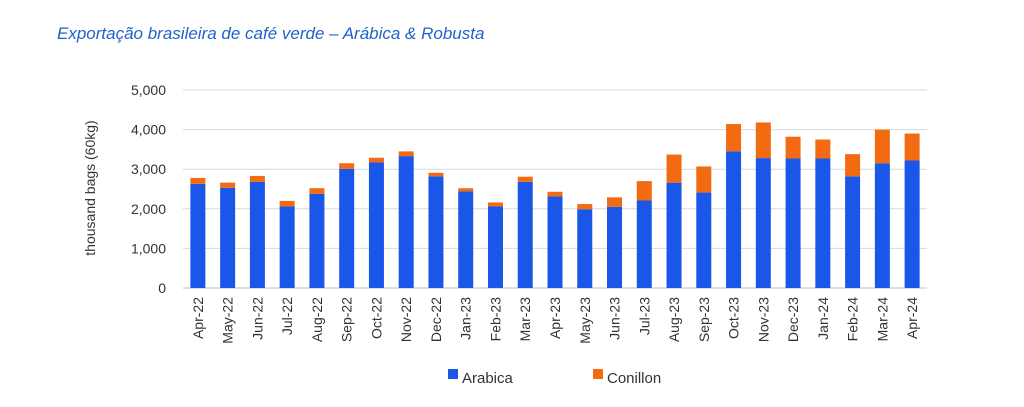 The height and width of the screenshot is (407, 1024). I want to click on x-tick-label: May-23, so click(585, 320).